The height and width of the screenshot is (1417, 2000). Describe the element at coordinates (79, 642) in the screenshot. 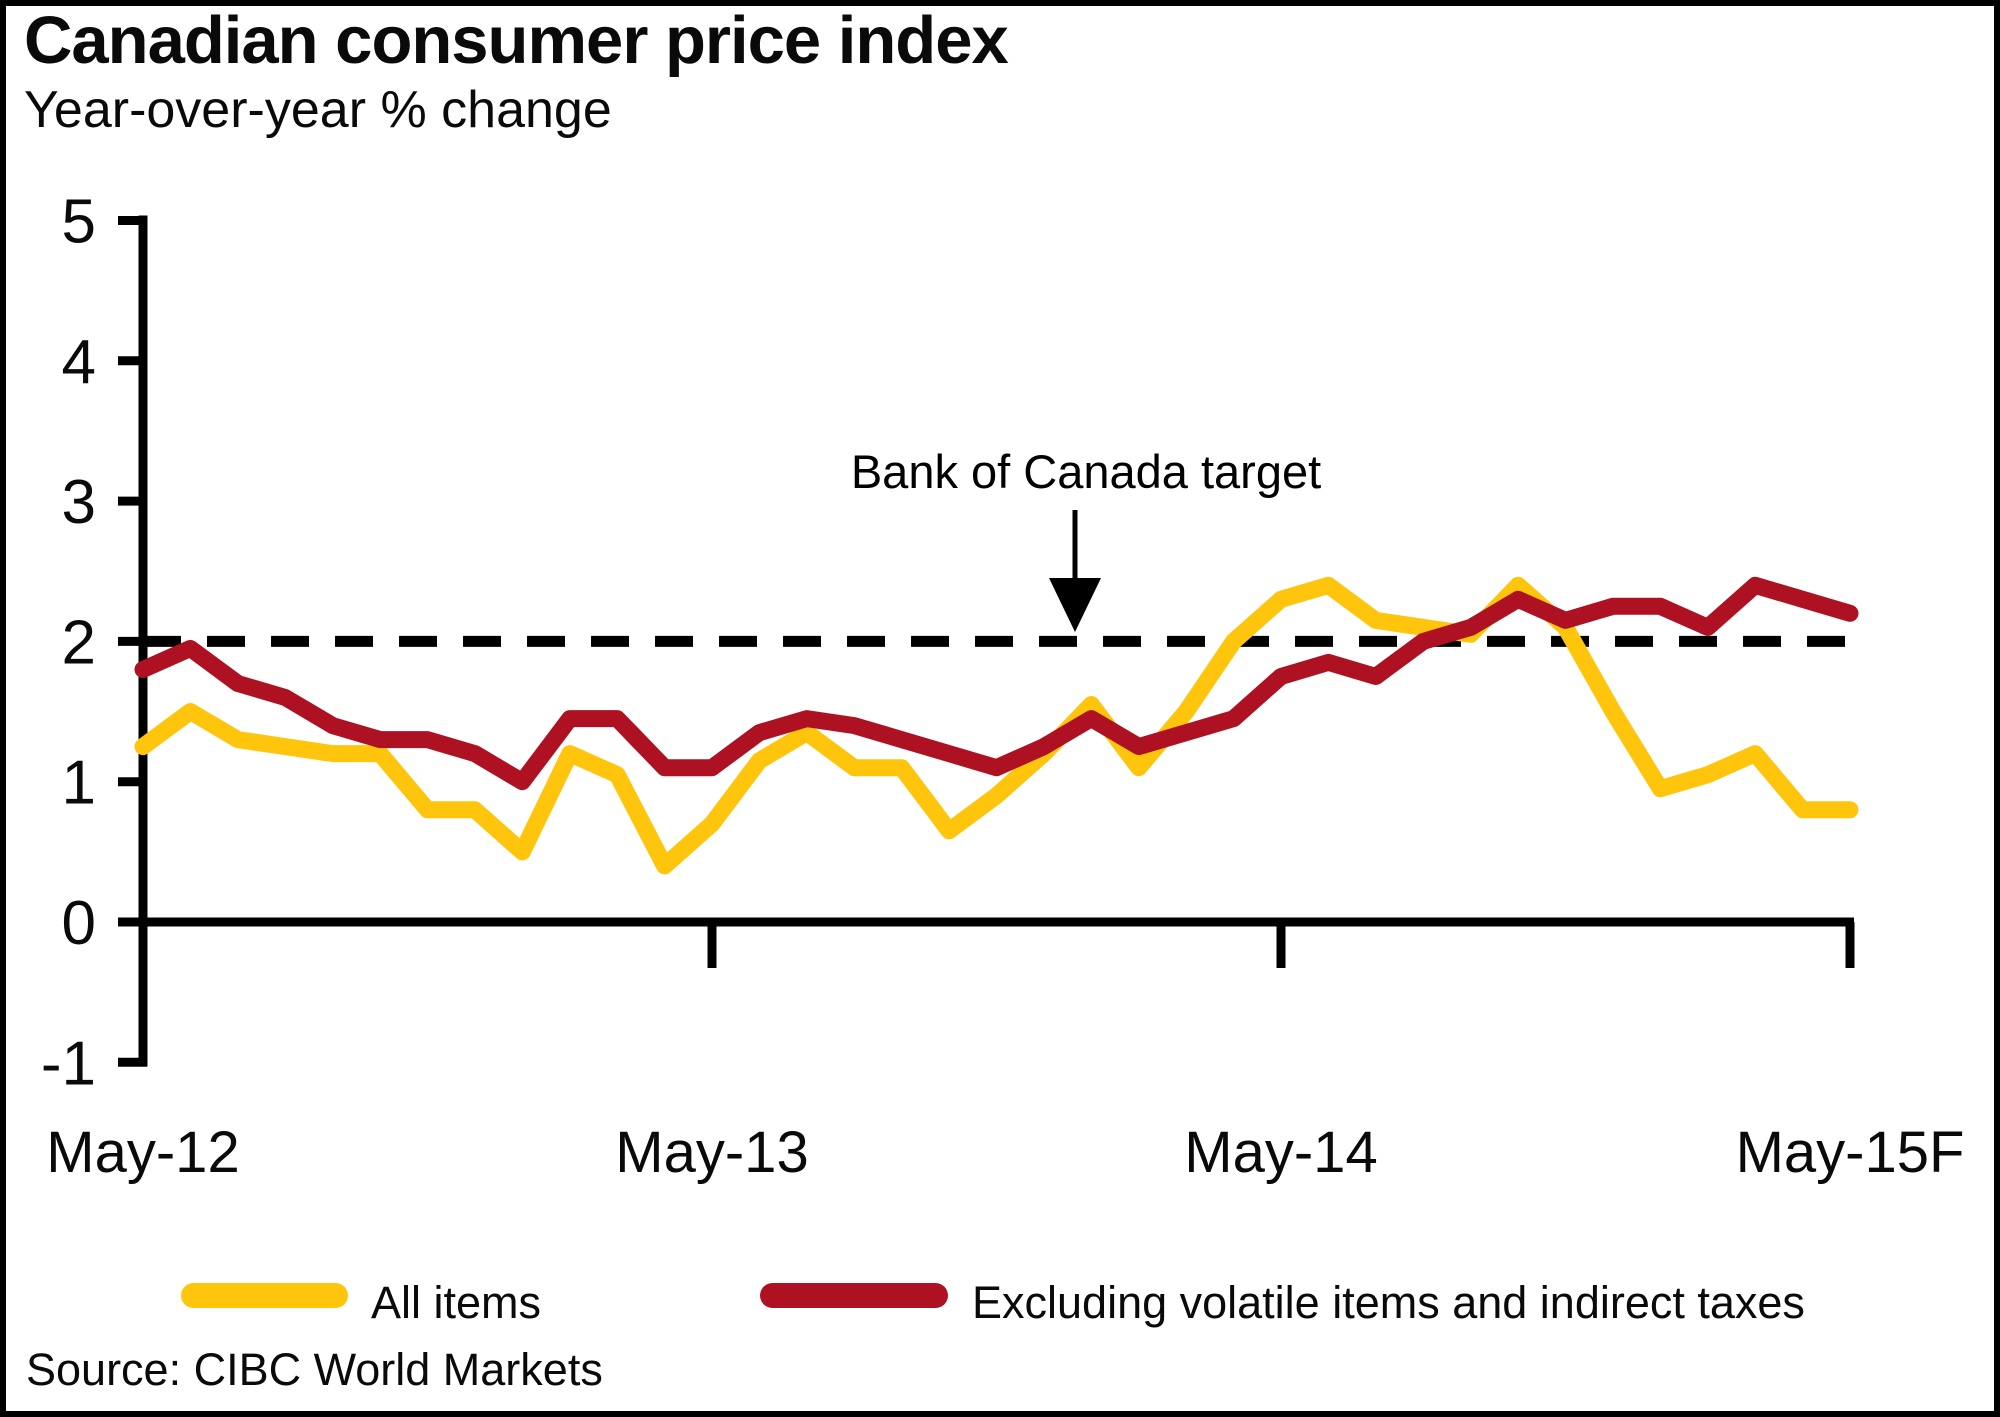

I see `y-tick-label: 2` at that location.